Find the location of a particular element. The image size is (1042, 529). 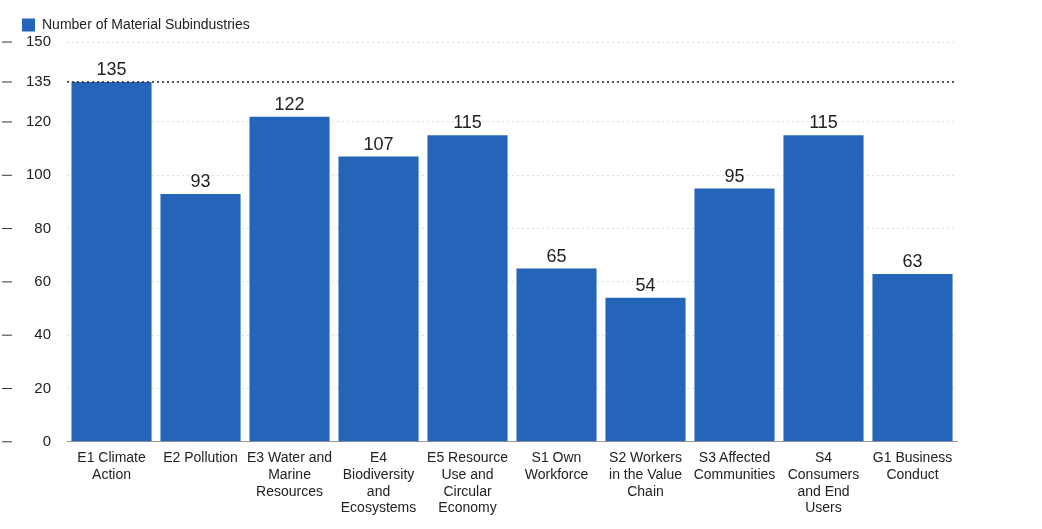

y-tick-label: 120 is located at coordinates (39, 121).